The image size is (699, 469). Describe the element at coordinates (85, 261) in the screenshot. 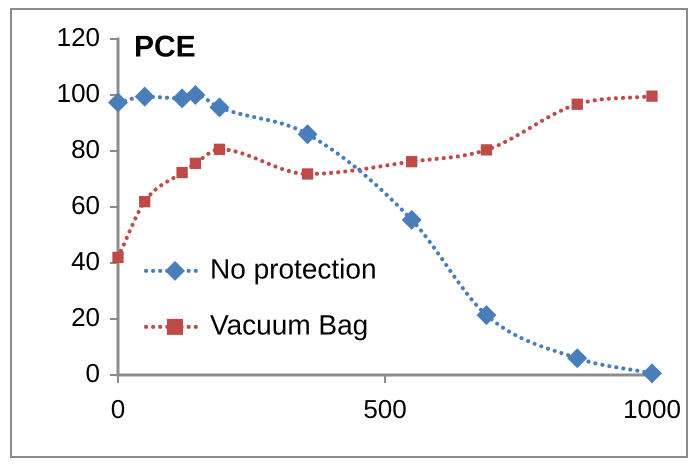

I see `y-tick-label: 40` at that location.